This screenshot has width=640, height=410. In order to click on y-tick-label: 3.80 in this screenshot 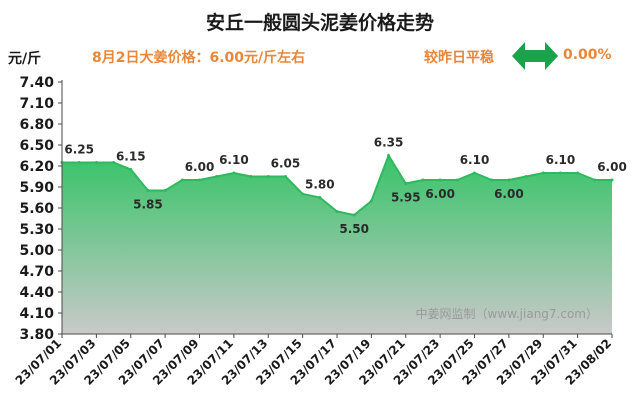, I will do `click(36, 335)`.